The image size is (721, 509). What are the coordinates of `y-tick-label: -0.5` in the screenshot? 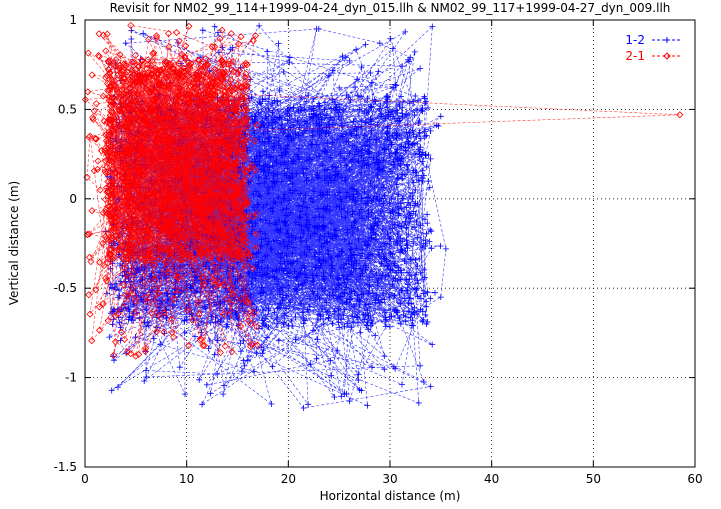 It's located at (65, 288).